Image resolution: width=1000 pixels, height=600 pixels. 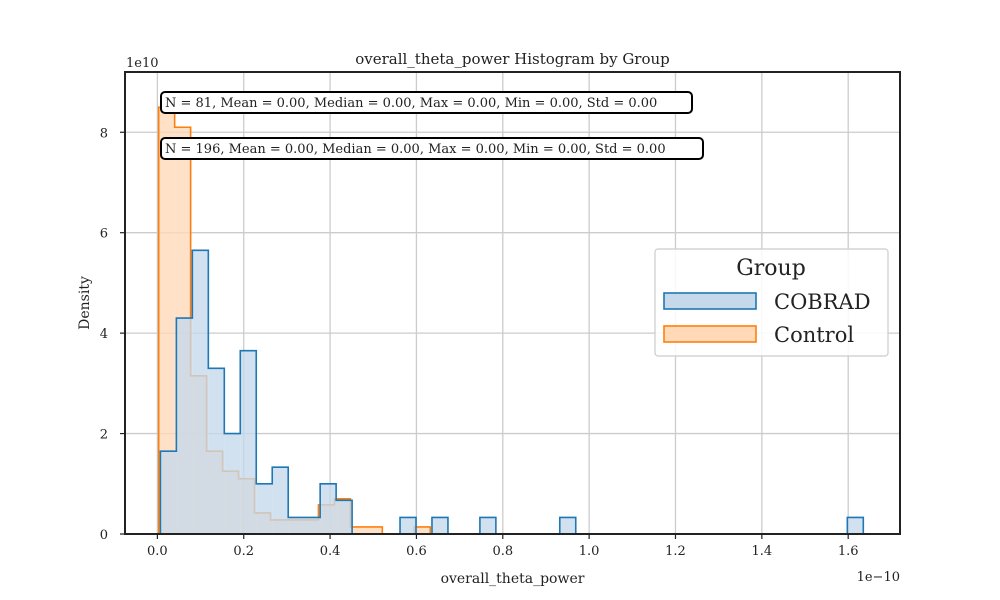 I want to click on legend-label-control: Control, so click(x=814, y=335).